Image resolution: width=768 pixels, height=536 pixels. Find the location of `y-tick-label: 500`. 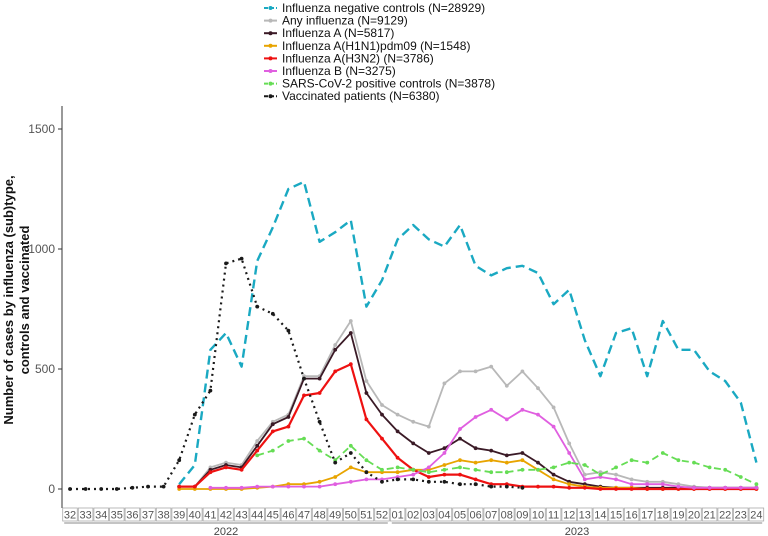

y-tick-label: 500 is located at coordinates (45, 369).